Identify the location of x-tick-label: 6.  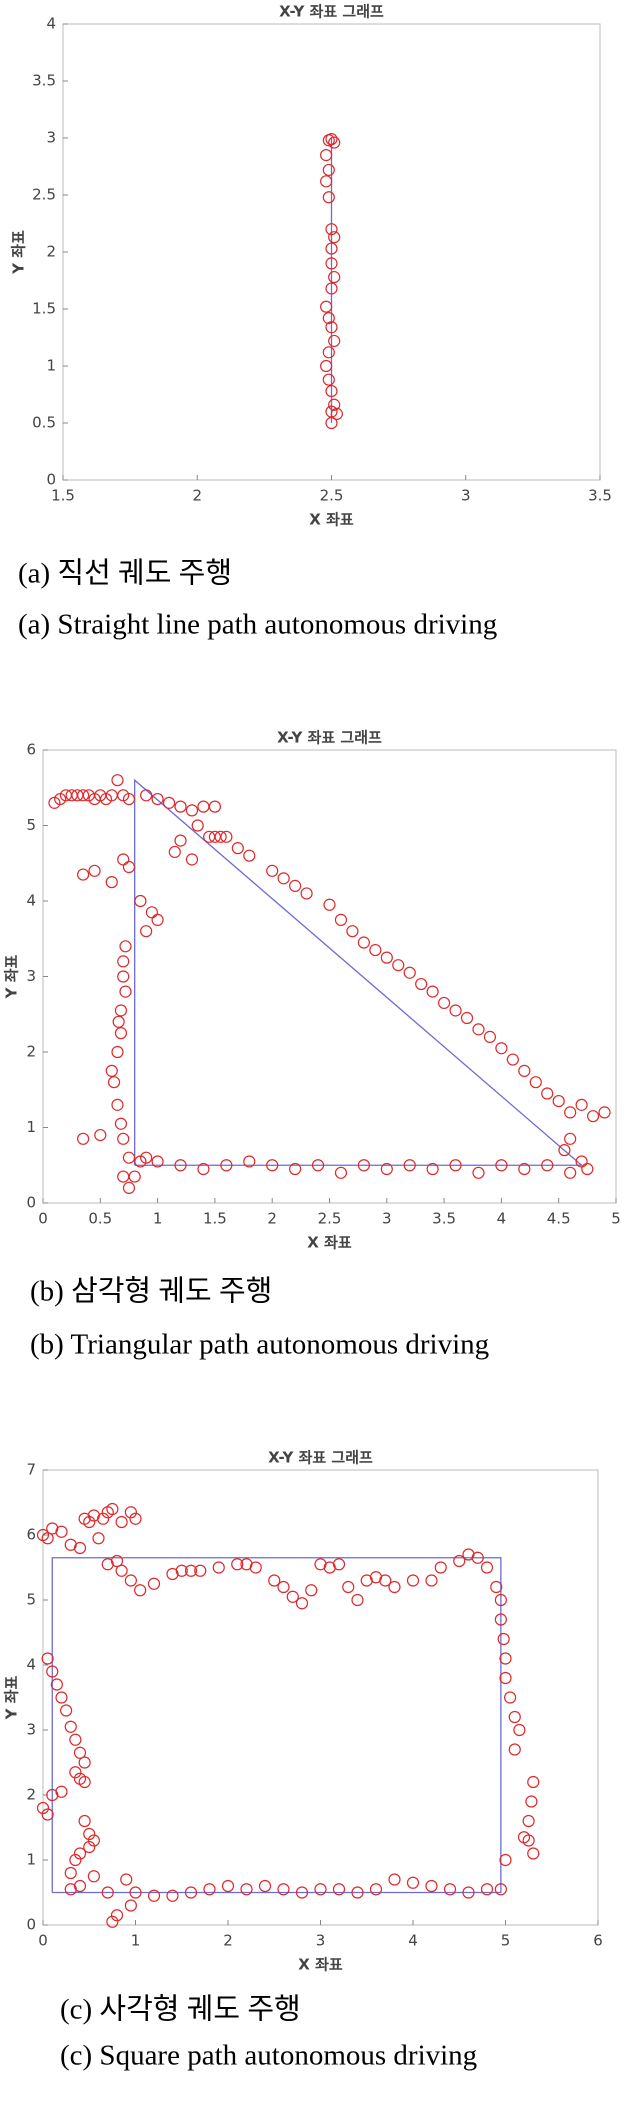
(598, 1941).